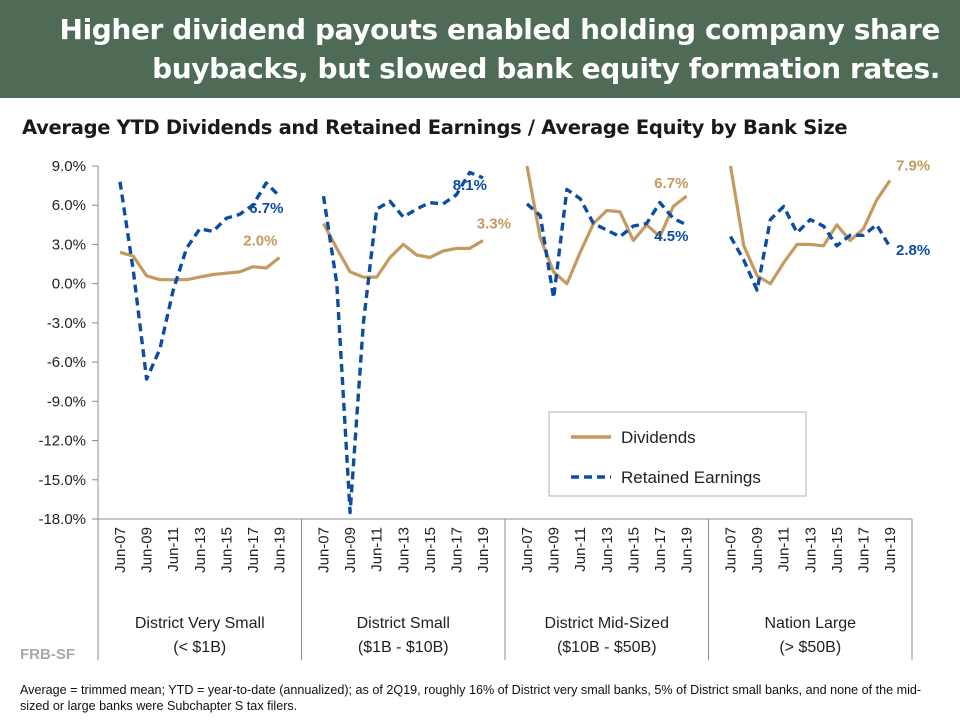 This screenshot has width=960, height=720. What do you see at coordinates (66, 401) in the screenshot?
I see `y-tick-label: -9.0%` at bounding box center [66, 401].